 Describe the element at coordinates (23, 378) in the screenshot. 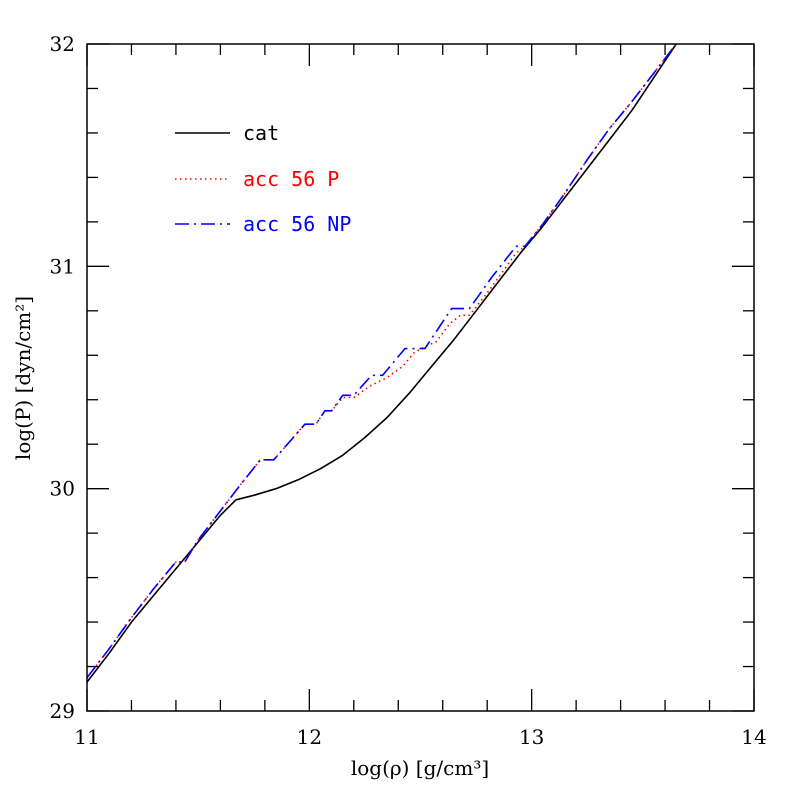

I see `y-axis-title: log(P) [dyn/cm²]` at that location.